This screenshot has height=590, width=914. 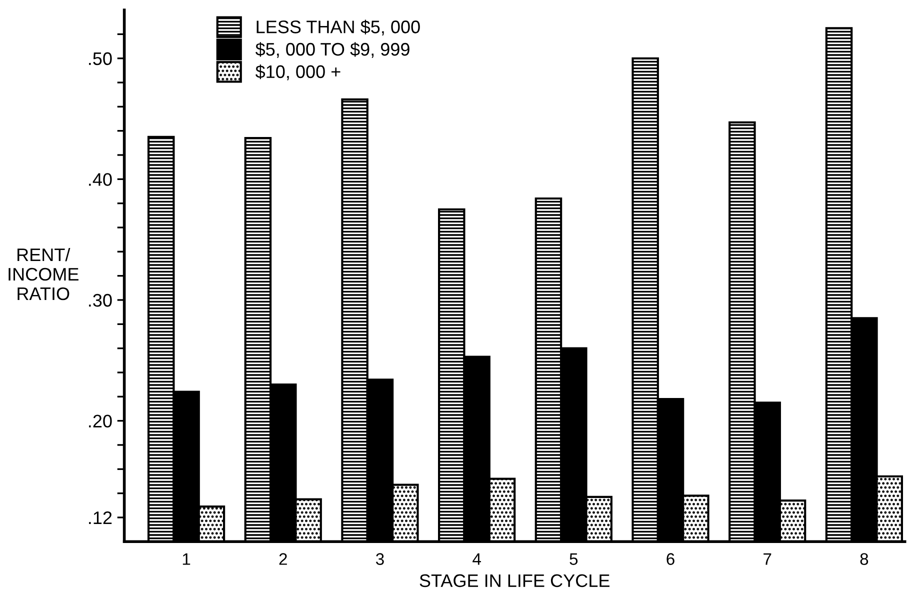 I want to click on y-tick-label: .20, so click(x=100, y=421).